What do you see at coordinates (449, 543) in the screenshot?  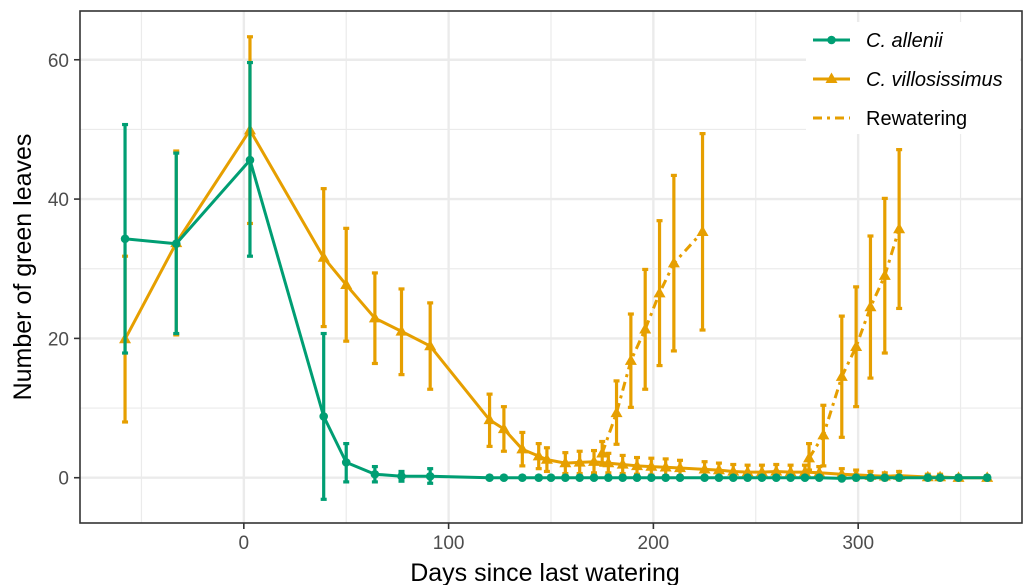 I see `x-tick-label: 100` at bounding box center [449, 543].